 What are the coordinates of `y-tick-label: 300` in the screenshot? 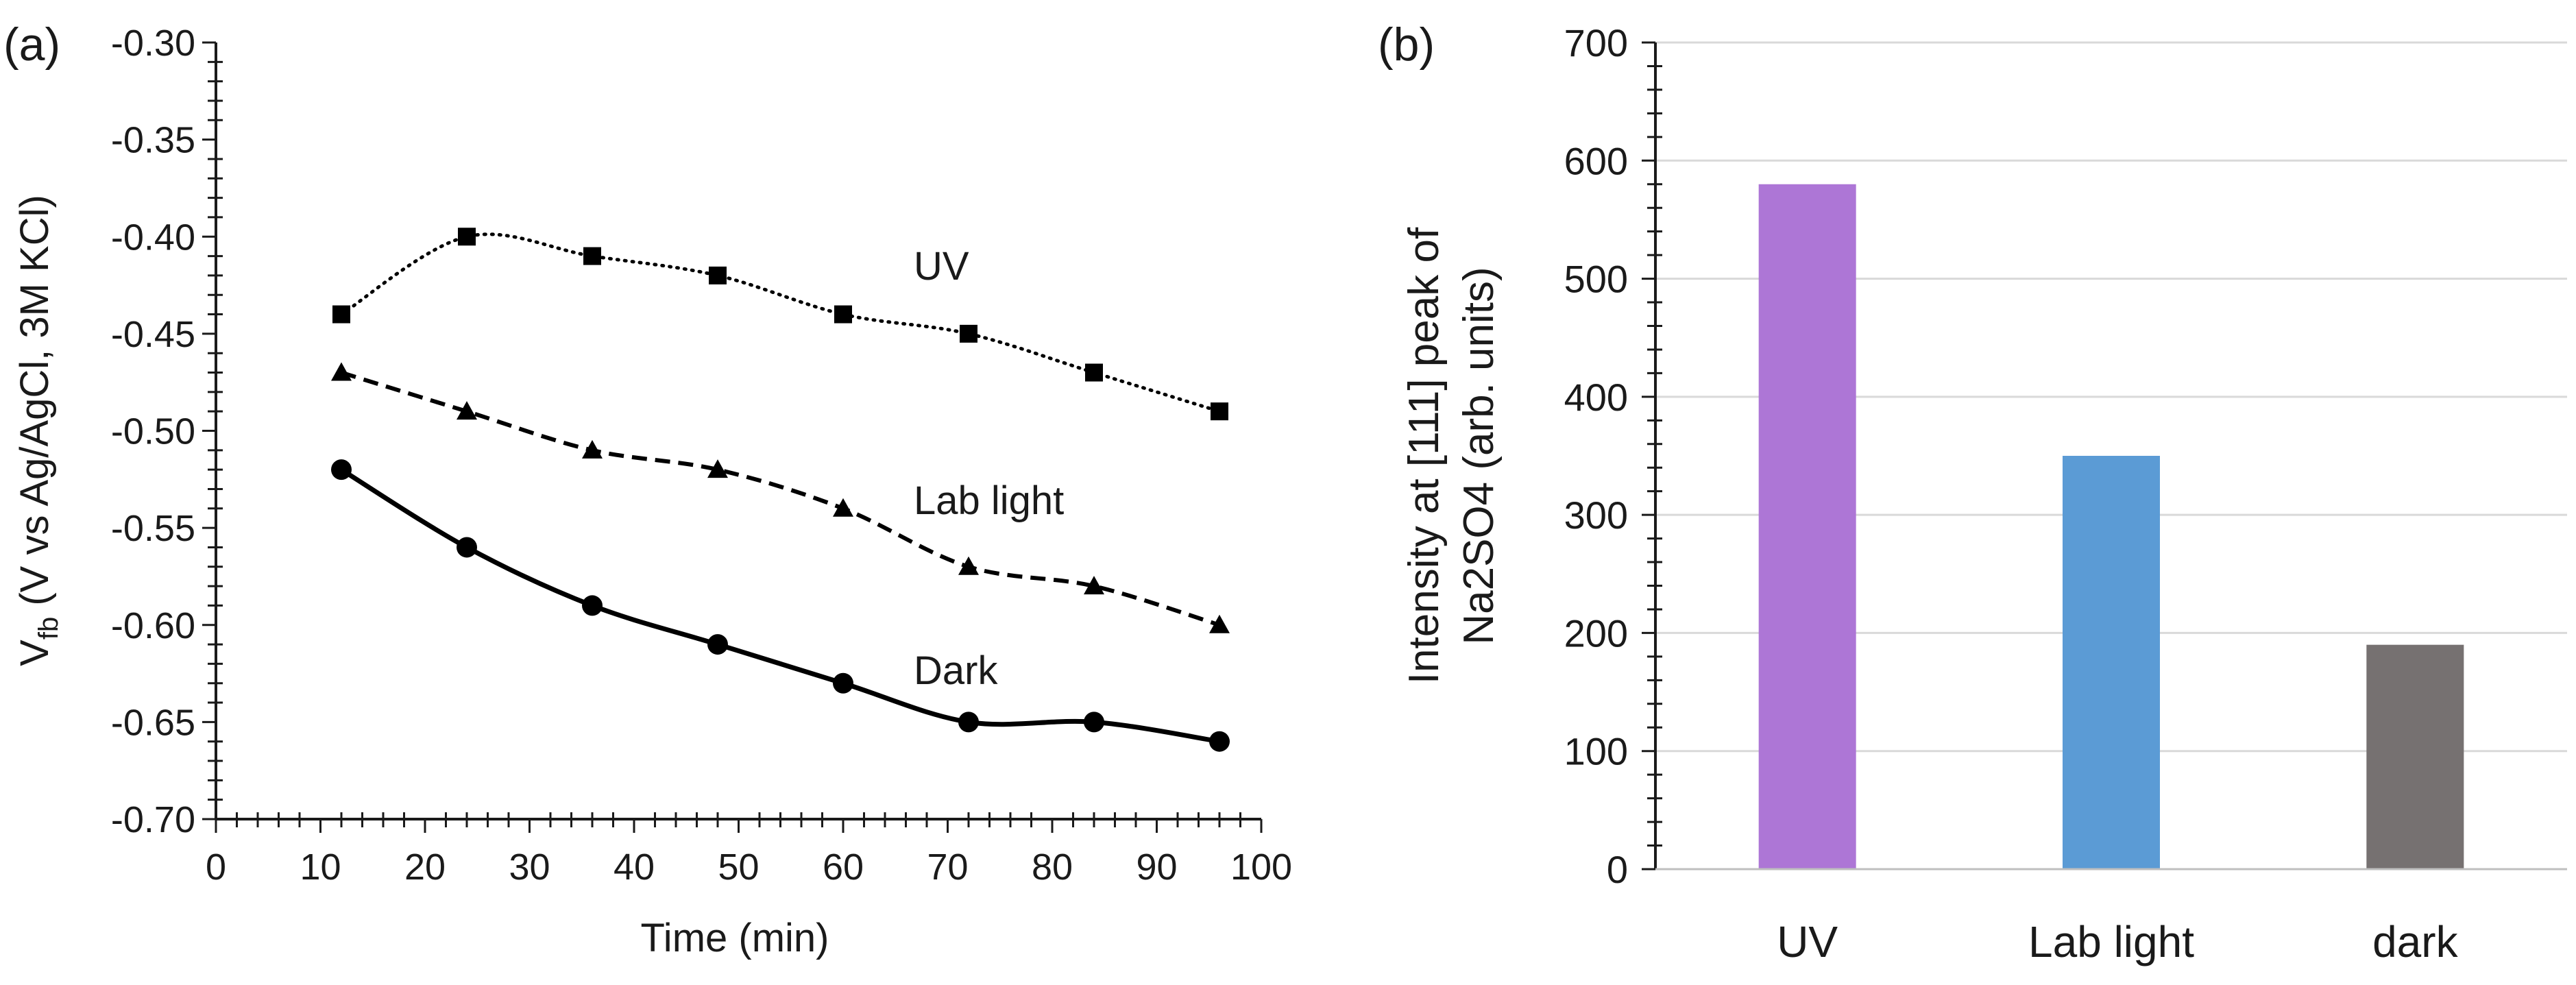 It's located at (1596, 515).